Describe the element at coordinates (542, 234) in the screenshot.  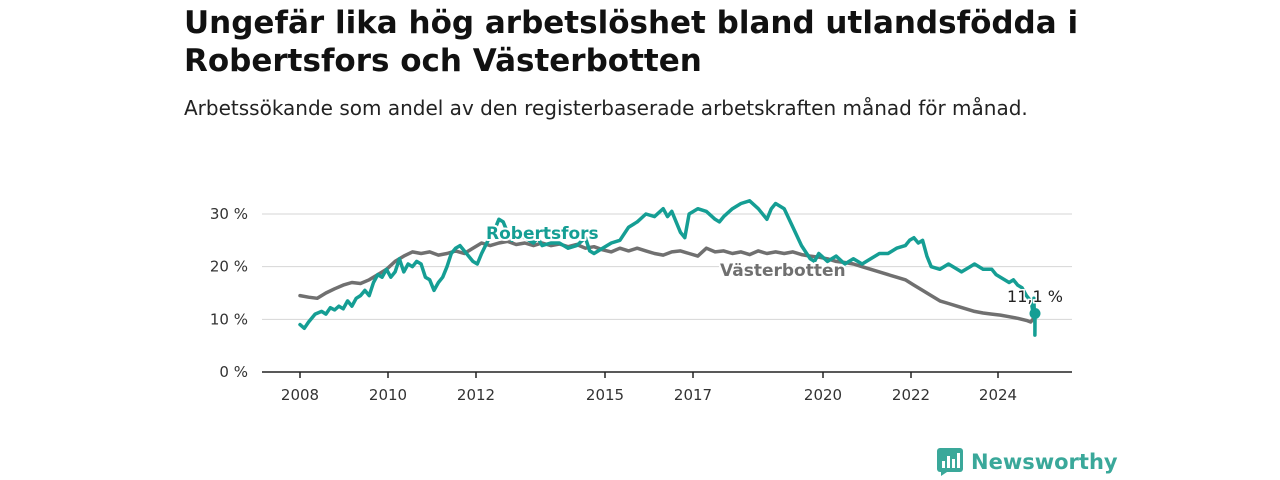
I see `series-label-robertsfors: Robertsfors` at that location.